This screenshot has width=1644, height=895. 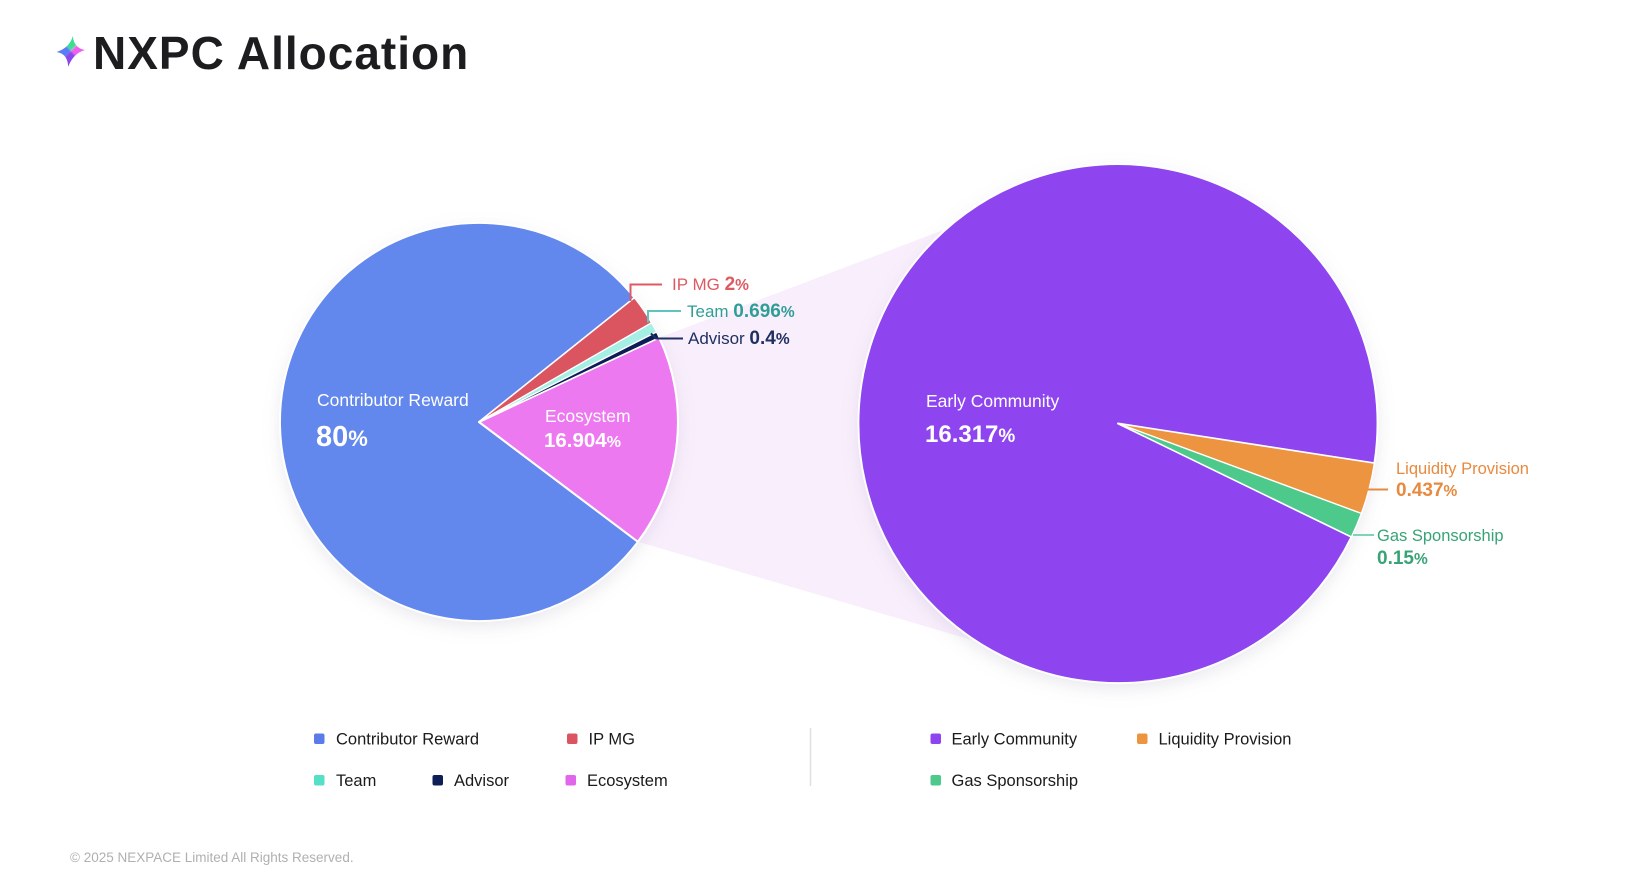 What do you see at coordinates (1402, 558) in the screenshot?
I see `svg-text: 0.15%` at bounding box center [1402, 558].